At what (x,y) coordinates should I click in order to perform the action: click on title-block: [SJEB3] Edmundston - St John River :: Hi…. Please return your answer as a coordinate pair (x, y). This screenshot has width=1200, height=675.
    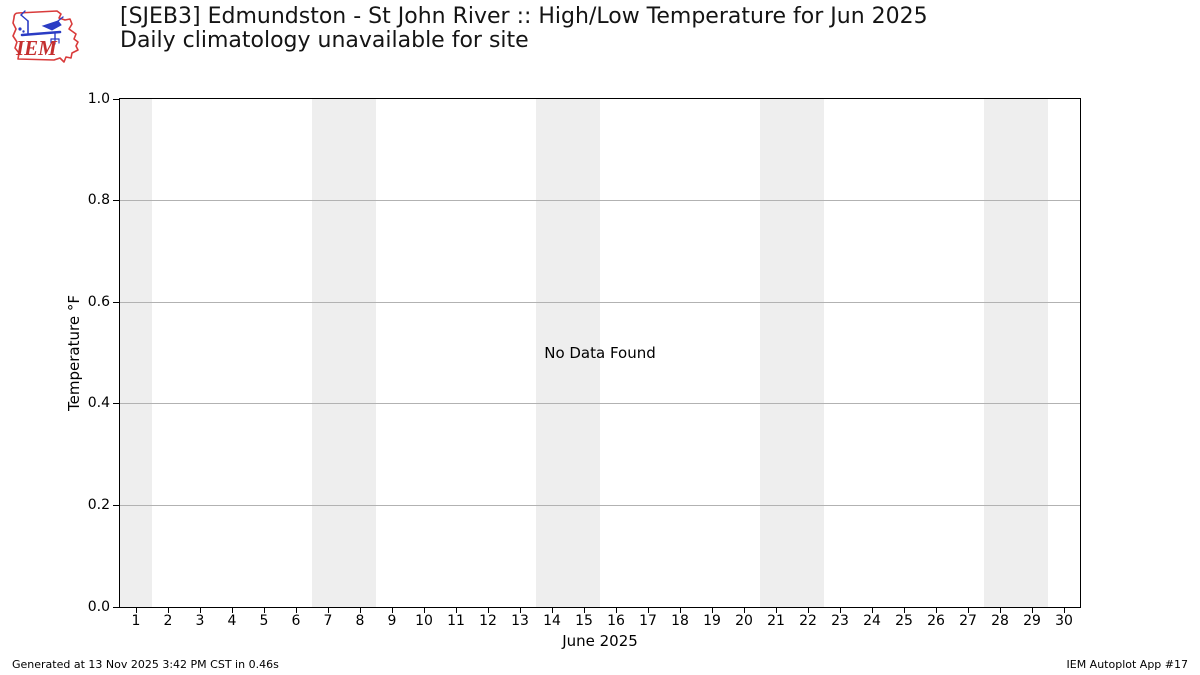
    Looking at the image, I should click on (524, 29).